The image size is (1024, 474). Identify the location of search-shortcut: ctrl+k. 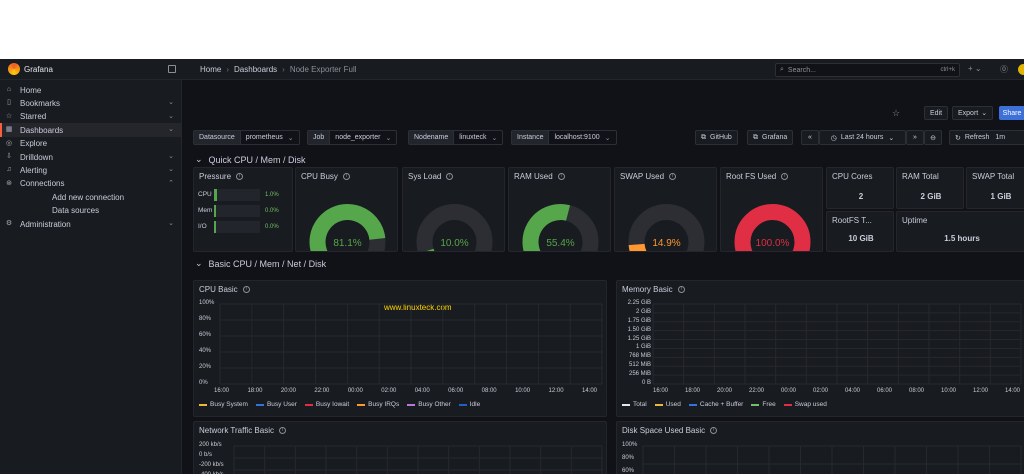
(947, 70).